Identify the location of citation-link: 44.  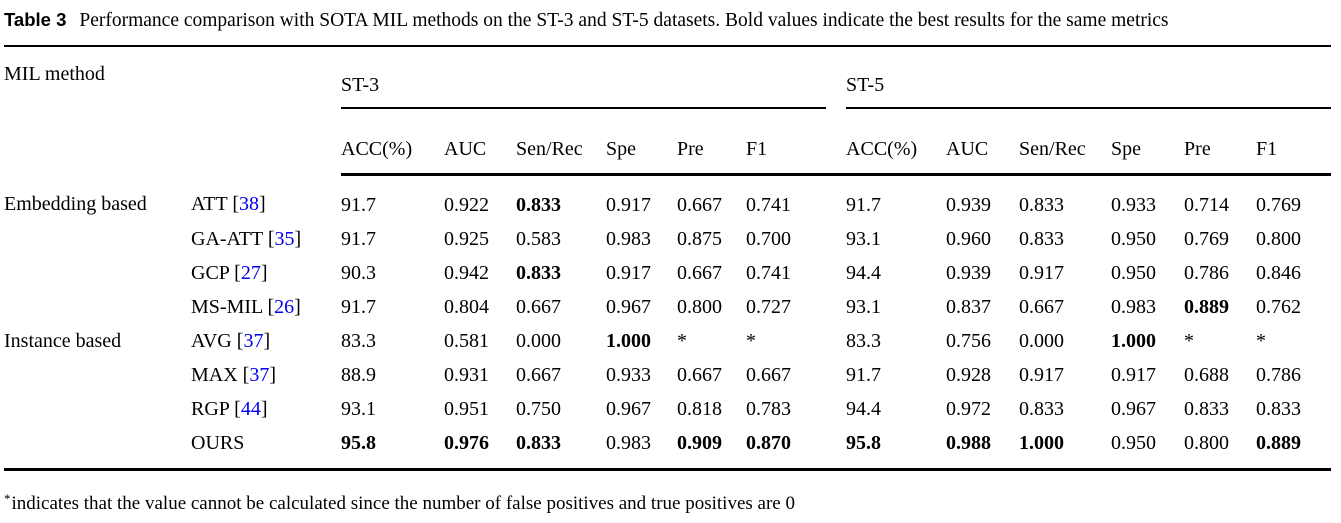
(250, 408).